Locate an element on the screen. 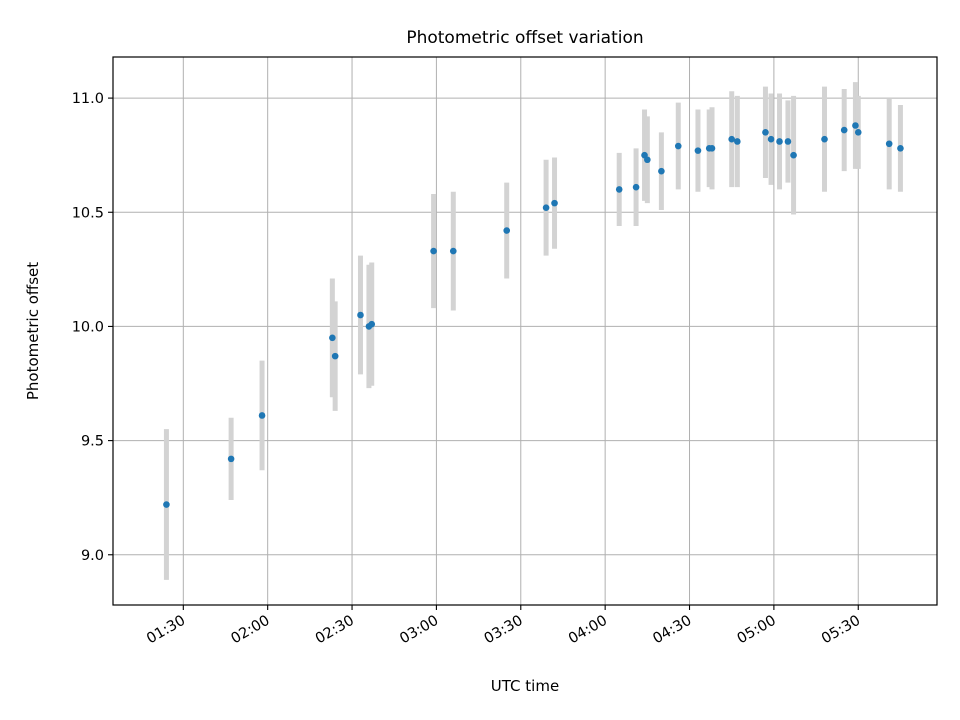 This screenshot has height=720, width=960. x-axis-label: UTC time is located at coordinates (525, 686).